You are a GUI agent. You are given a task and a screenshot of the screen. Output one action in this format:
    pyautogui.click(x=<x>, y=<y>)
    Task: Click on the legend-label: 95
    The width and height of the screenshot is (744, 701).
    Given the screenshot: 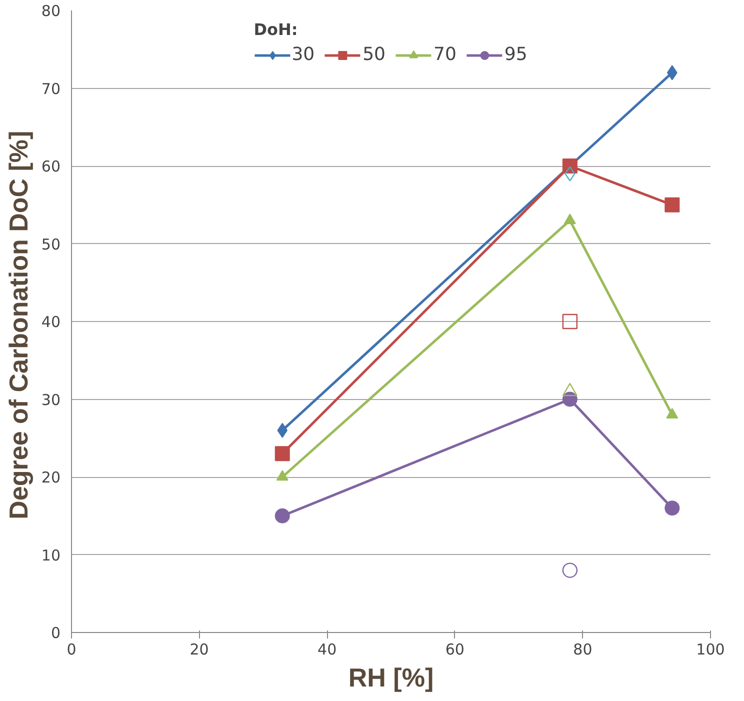 What is the action you would take?
    pyautogui.click(x=516, y=54)
    